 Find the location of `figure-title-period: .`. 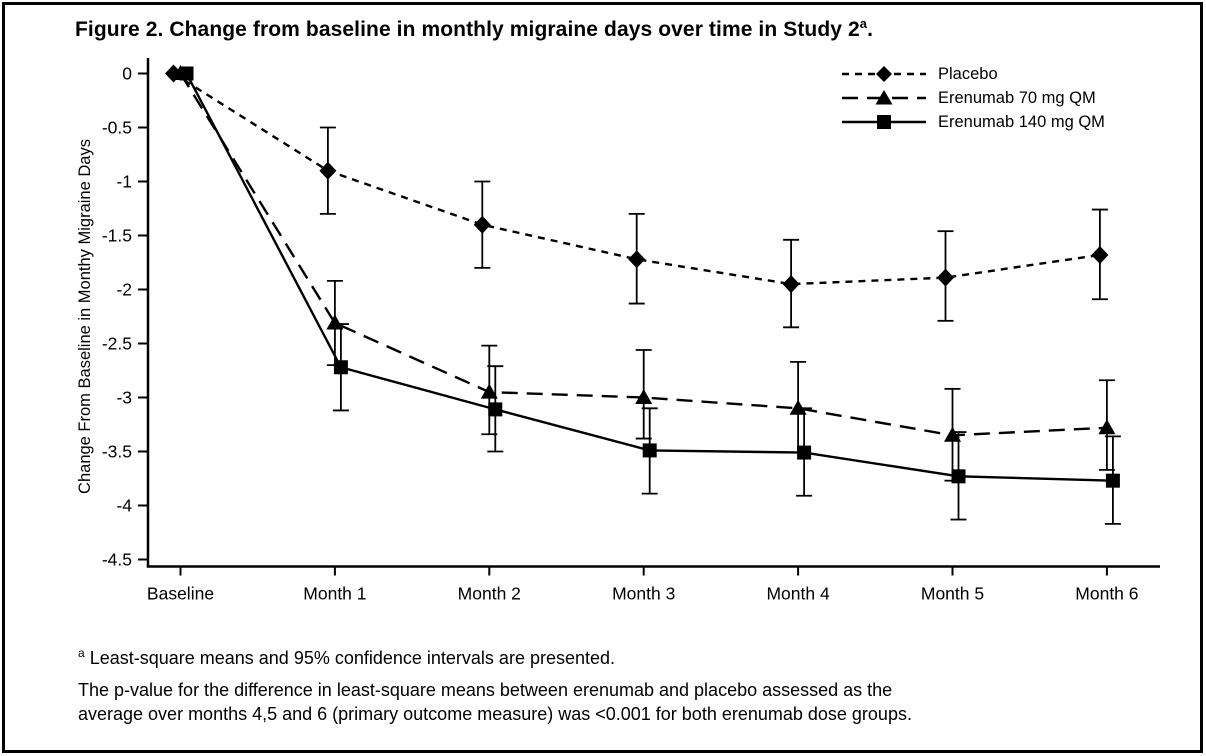

figure-title-period: . is located at coordinates (870, 29).